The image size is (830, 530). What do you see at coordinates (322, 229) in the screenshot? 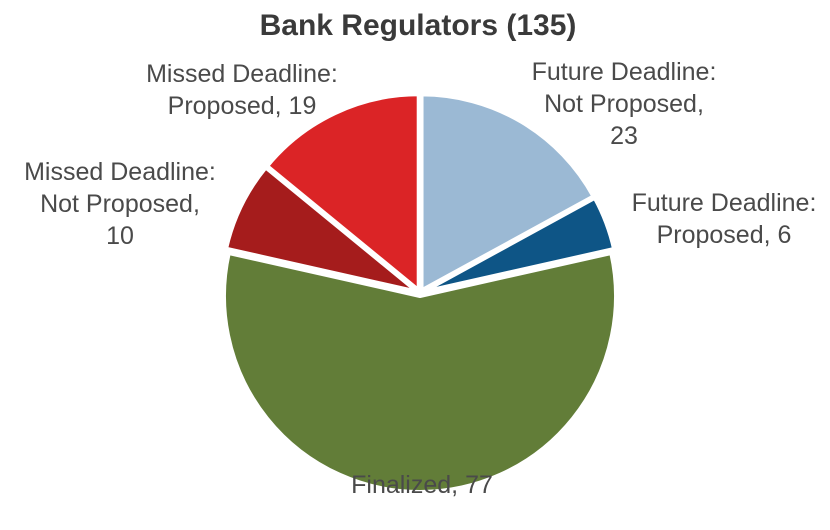
I see `pie-slice-missed-deadline-not-proposed` at bounding box center [322, 229].